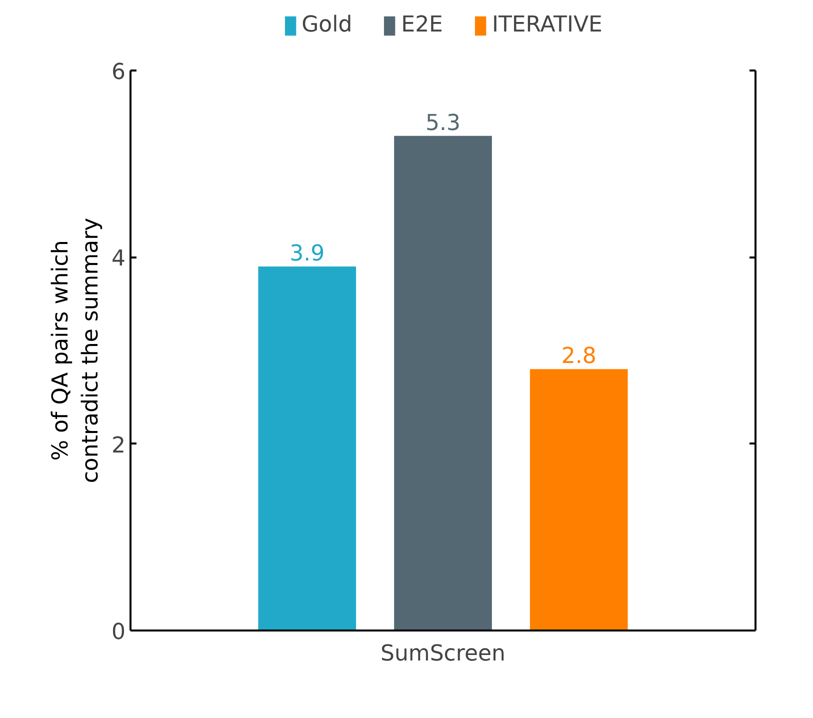  I want to click on legend-label: ITERATIVE, so click(547, 25).